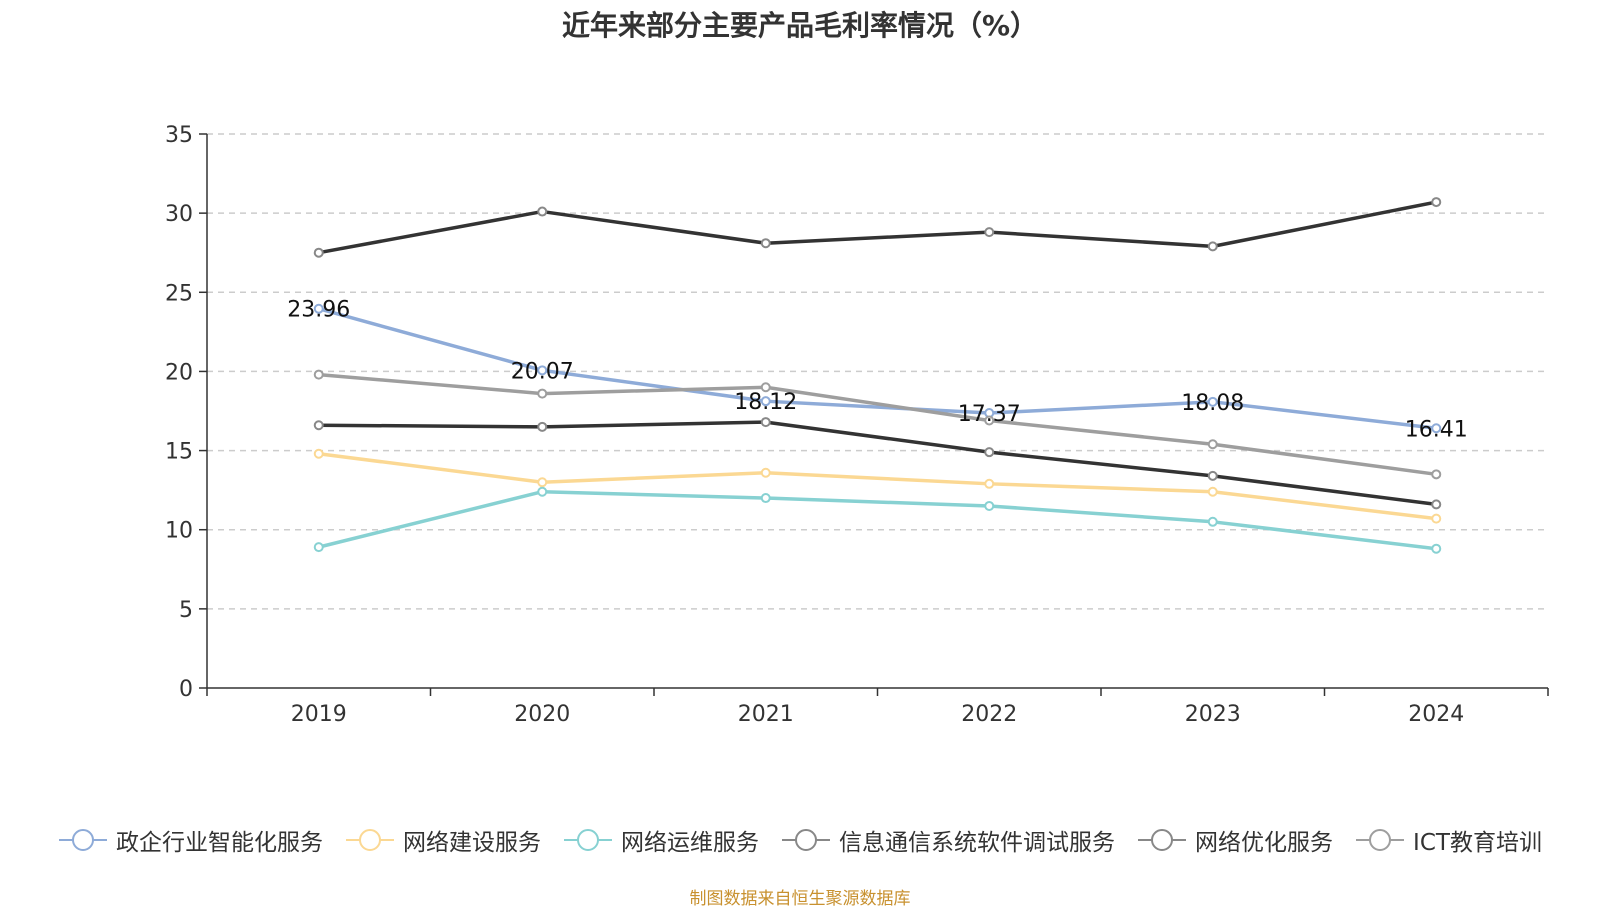 The width and height of the screenshot is (1600, 909). I want to click on x-tick-label: 2021, so click(766, 714).